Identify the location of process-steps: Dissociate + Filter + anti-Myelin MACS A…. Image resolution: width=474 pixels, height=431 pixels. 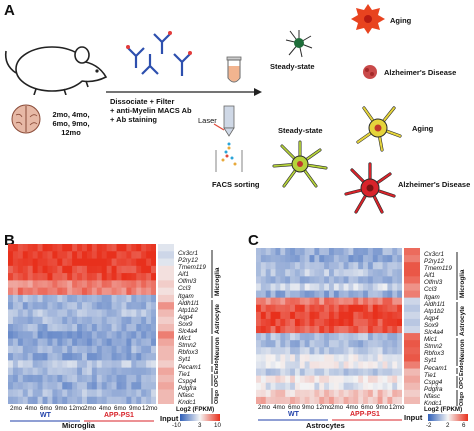
(151, 110).